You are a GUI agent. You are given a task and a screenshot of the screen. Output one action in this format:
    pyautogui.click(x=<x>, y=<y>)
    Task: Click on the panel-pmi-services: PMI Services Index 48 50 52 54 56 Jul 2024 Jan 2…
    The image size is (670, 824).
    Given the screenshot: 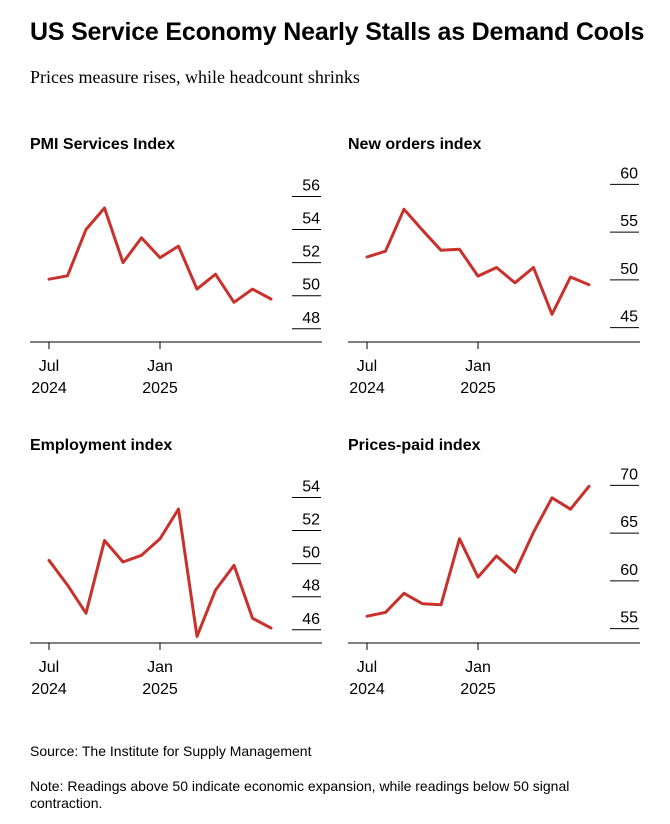 What is the action you would take?
    pyautogui.click(x=180, y=271)
    